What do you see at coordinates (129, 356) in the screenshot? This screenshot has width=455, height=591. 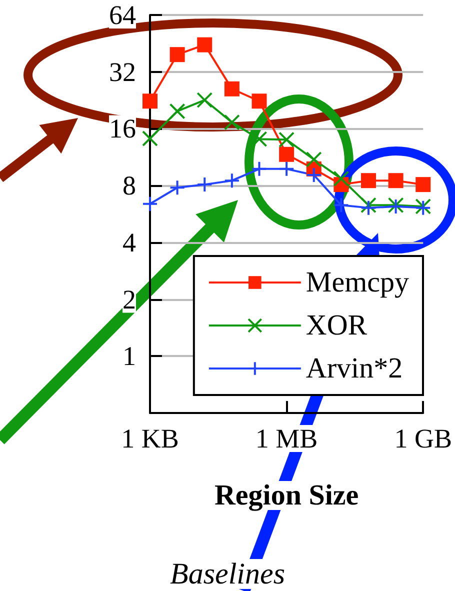 I see `y-tick-label: 1` at bounding box center [129, 356].